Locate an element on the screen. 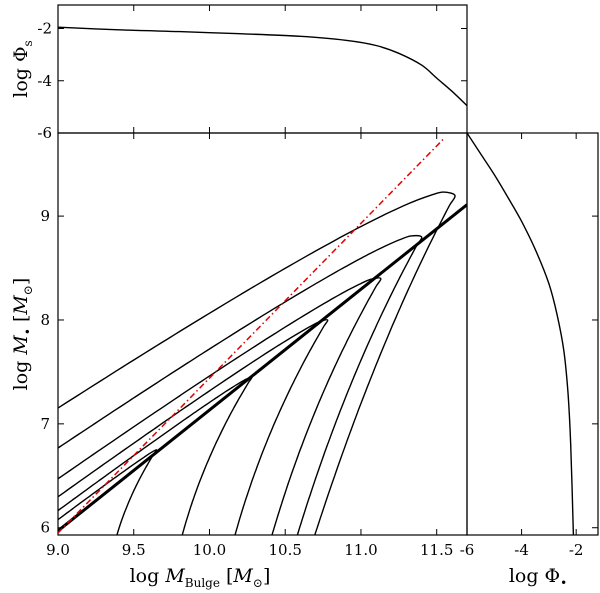 The image size is (600, 593). top-mass-function-line is located at coordinates (262, 66).